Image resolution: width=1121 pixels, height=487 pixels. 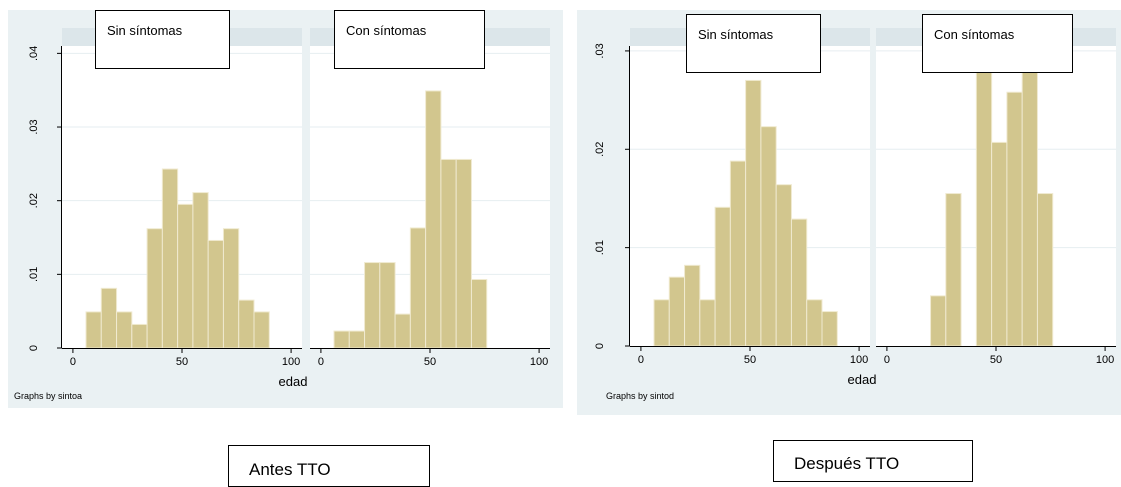 I want to click on caption-despues-tto-label: Después TTO, so click(x=847, y=463).